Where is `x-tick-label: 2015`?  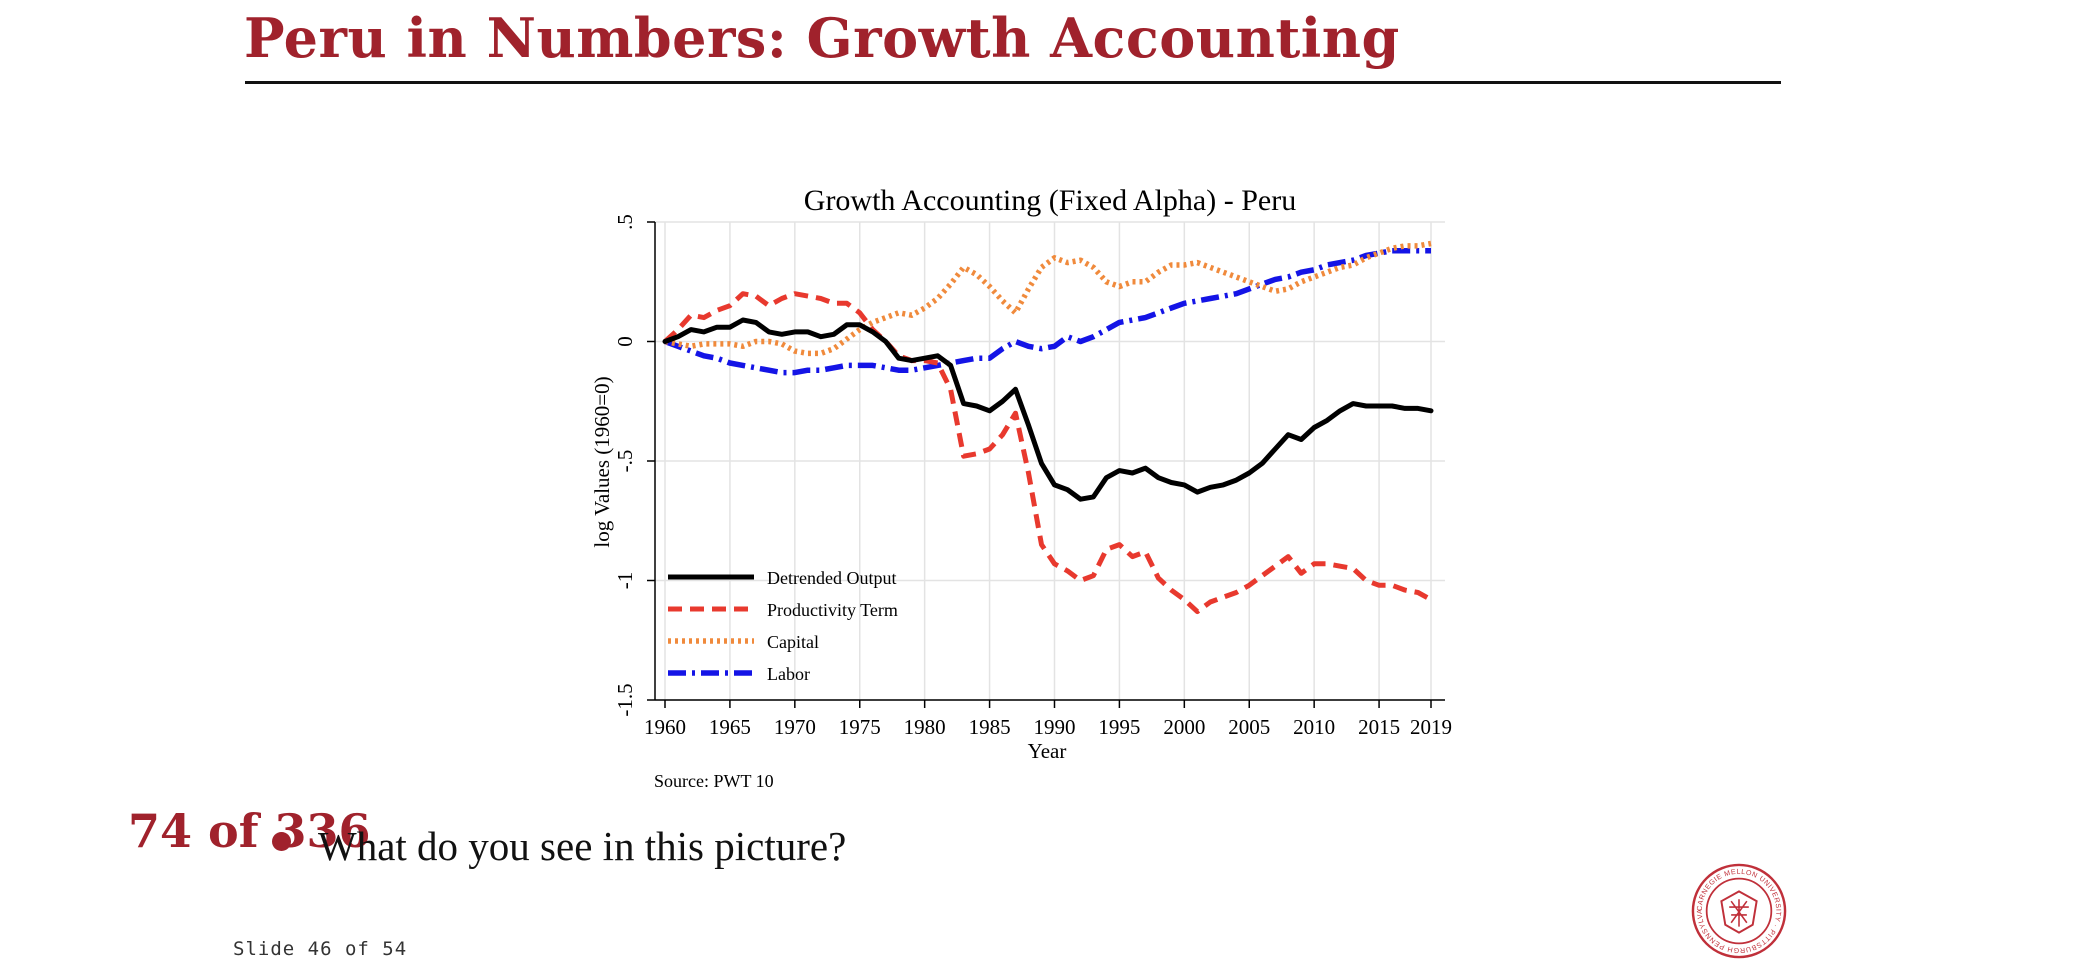 x-tick-label: 2015 is located at coordinates (1379, 727).